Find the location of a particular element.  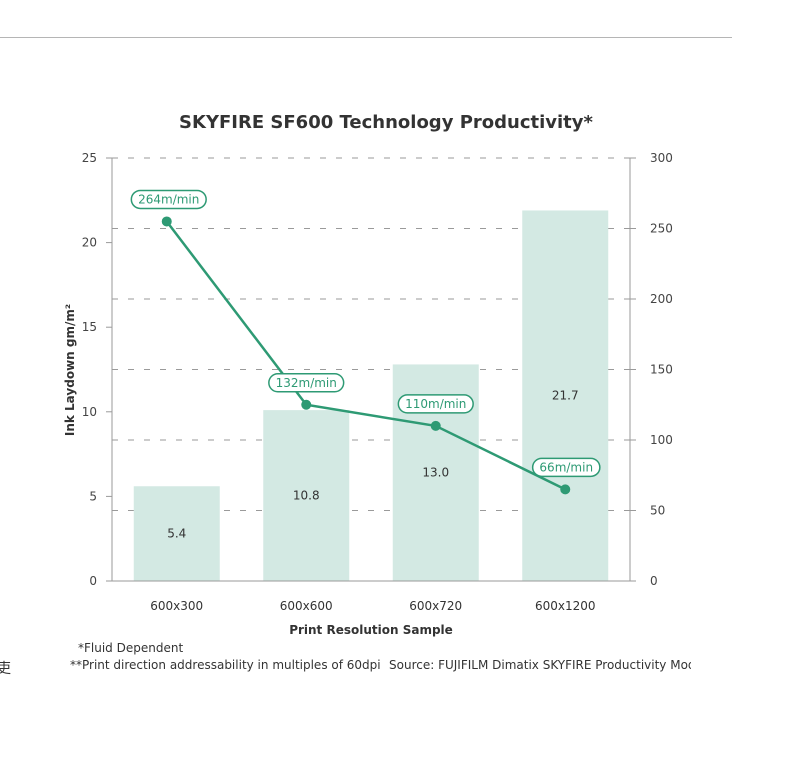

speed-label: 264m/min is located at coordinates (168, 199).